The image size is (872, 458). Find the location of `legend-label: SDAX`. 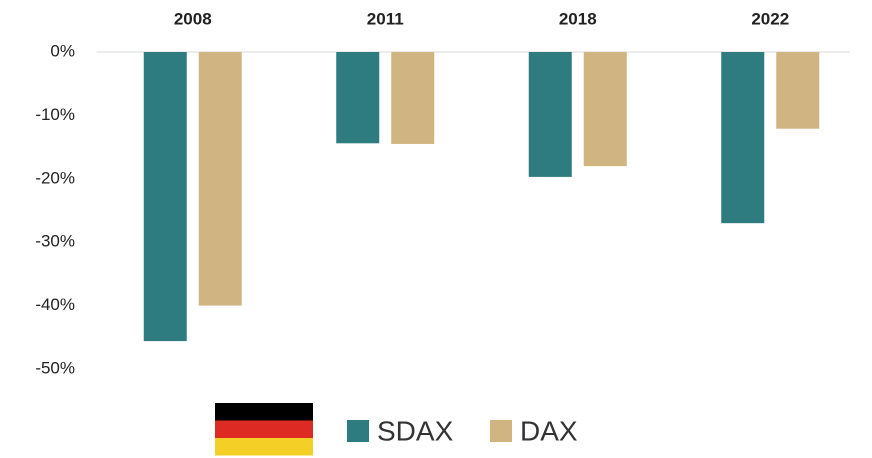

legend-label: SDAX is located at coordinates (415, 430).